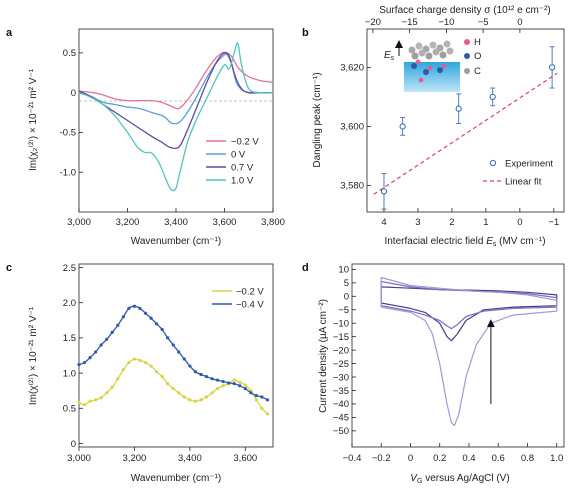  What do you see at coordinates (355, 127) in the screenshot?
I see `panel-b-yticks: 3,580 3,600 3,620` at bounding box center [355, 127].